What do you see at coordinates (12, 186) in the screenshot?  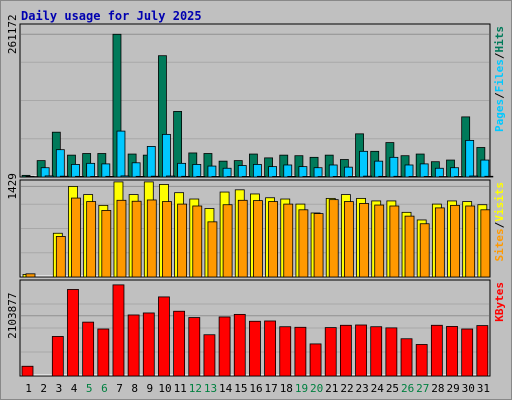 I see `y-tick-label: 1429` at bounding box center [12, 186].